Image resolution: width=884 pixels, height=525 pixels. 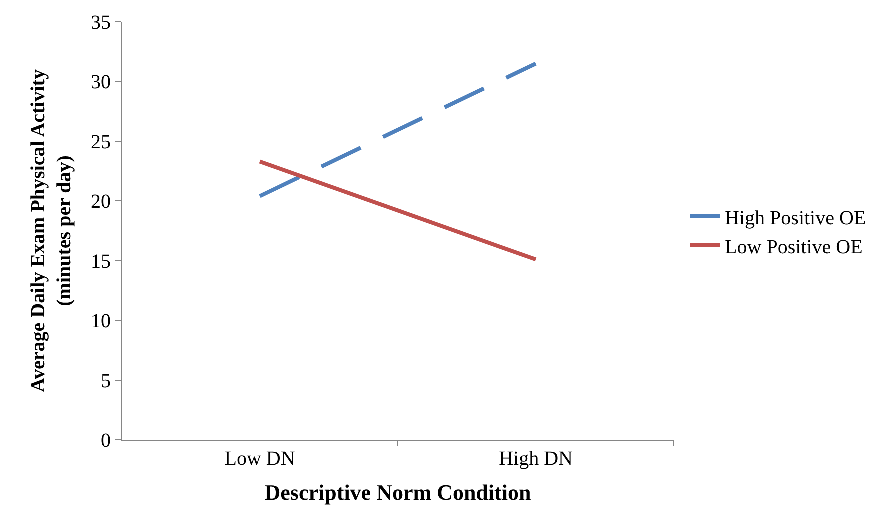 What do you see at coordinates (106, 441) in the screenshot?
I see `y-tick-label: 0` at bounding box center [106, 441].